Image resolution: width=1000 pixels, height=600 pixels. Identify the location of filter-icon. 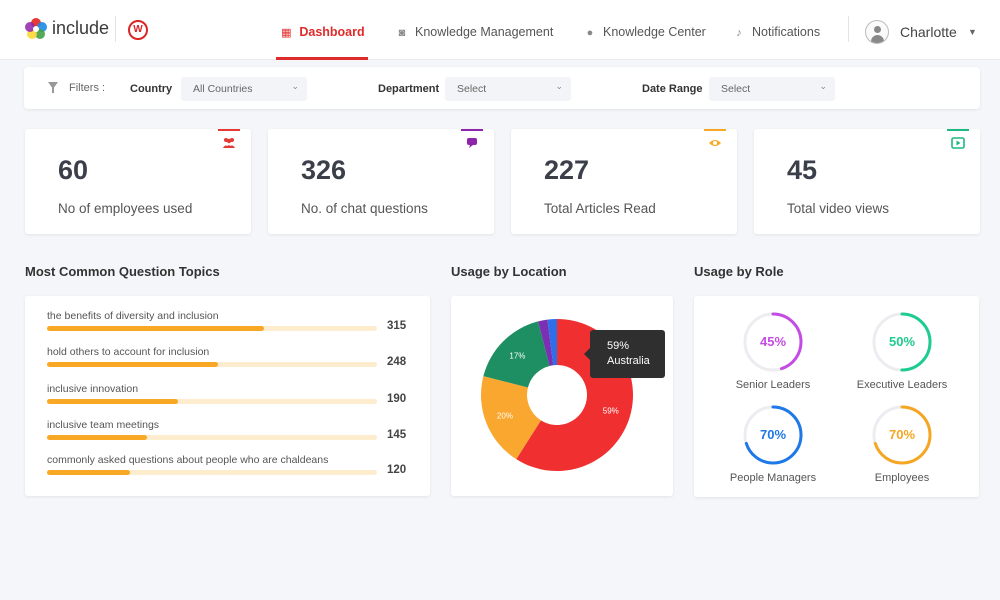
(53, 87).